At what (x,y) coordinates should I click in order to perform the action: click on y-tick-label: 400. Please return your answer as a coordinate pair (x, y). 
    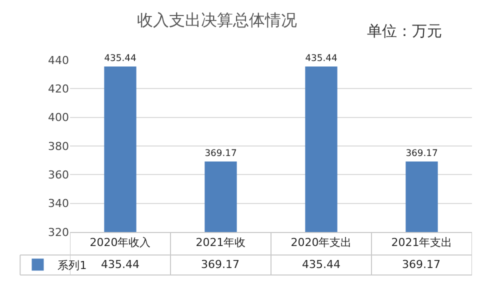
    Looking at the image, I should click on (58, 117).